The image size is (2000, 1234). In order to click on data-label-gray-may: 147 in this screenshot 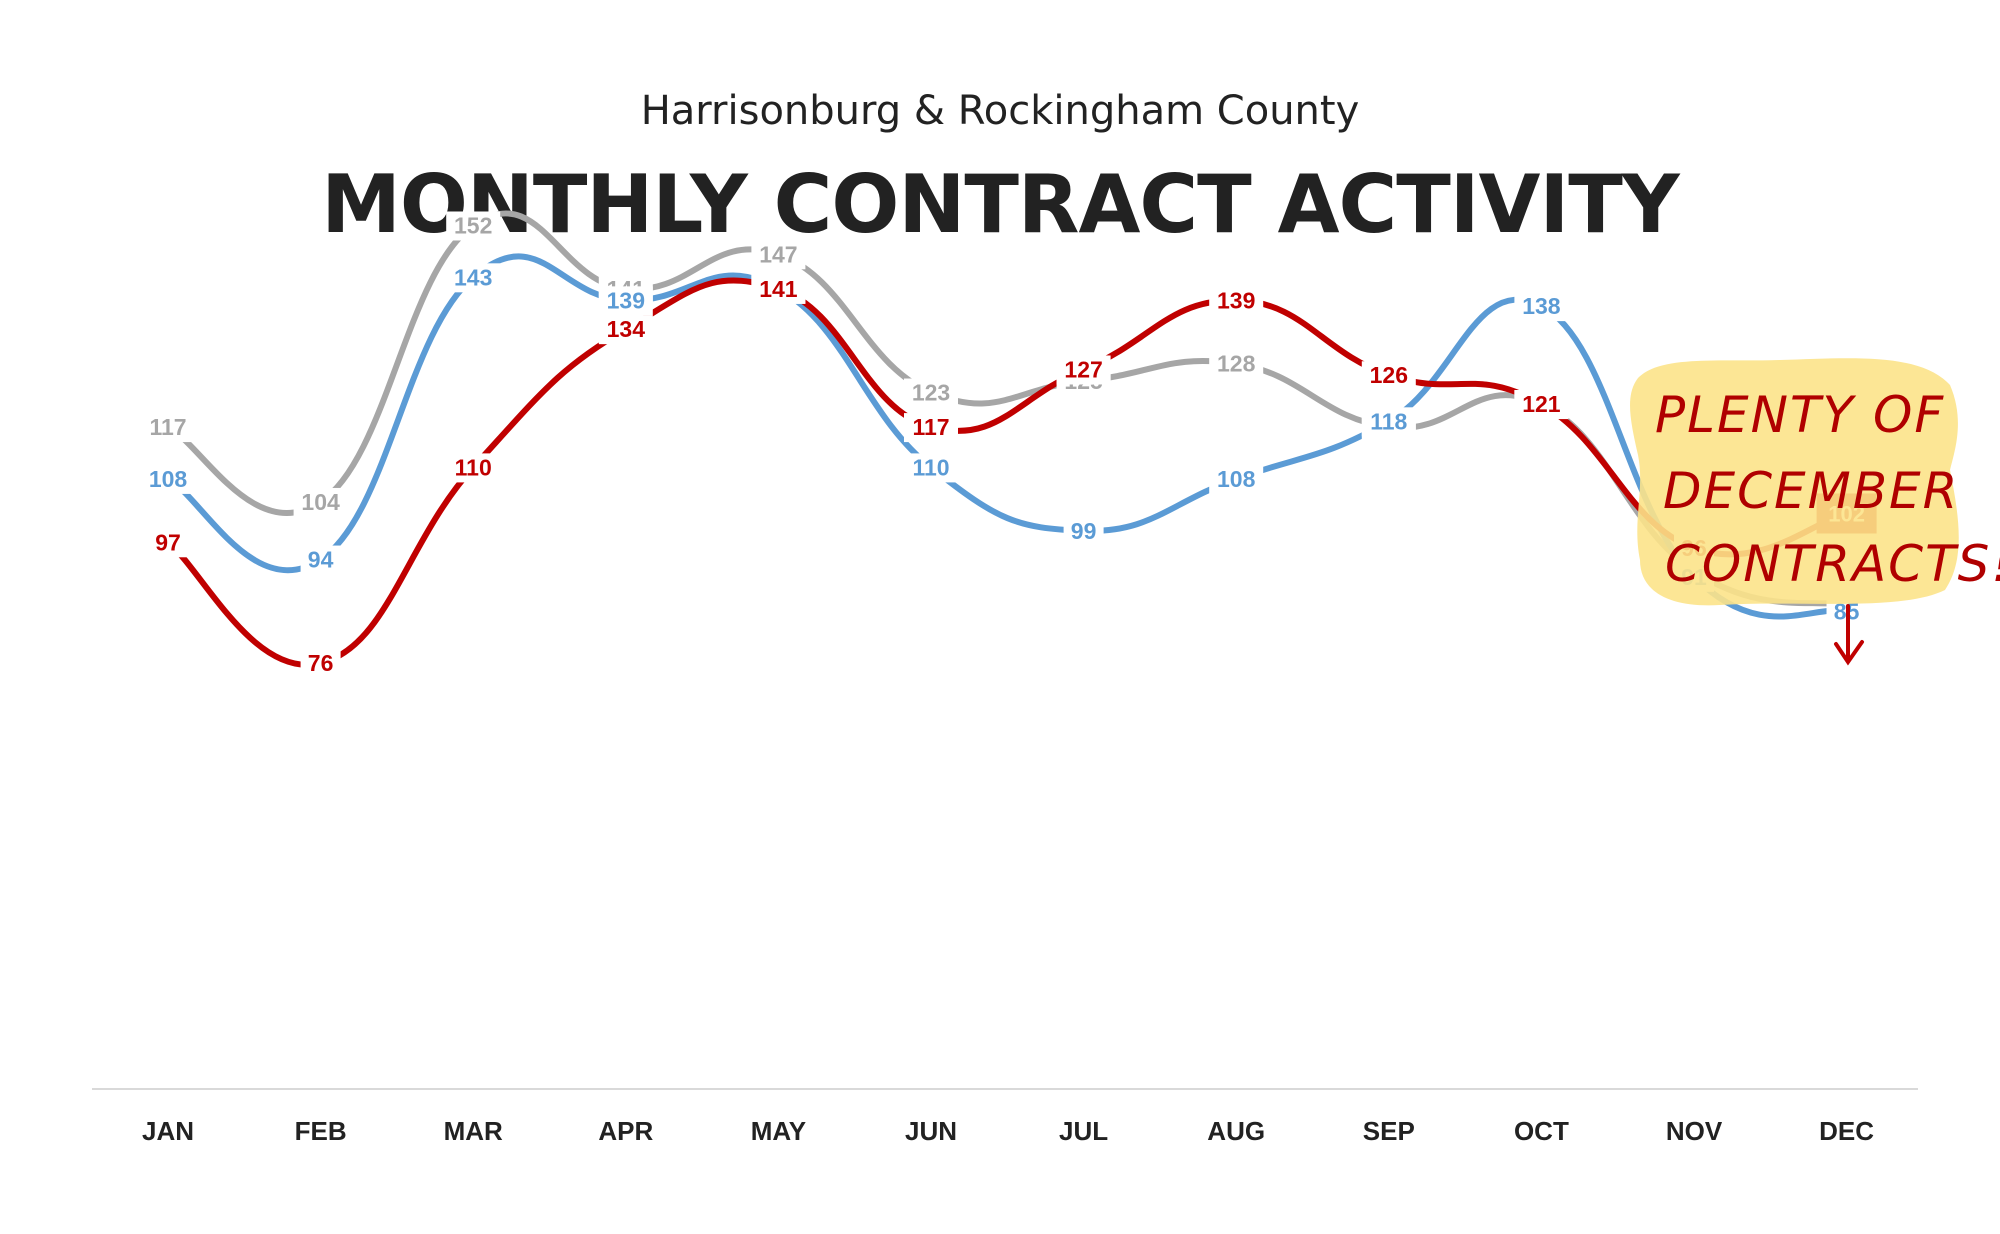, I will do `click(778, 255)`.